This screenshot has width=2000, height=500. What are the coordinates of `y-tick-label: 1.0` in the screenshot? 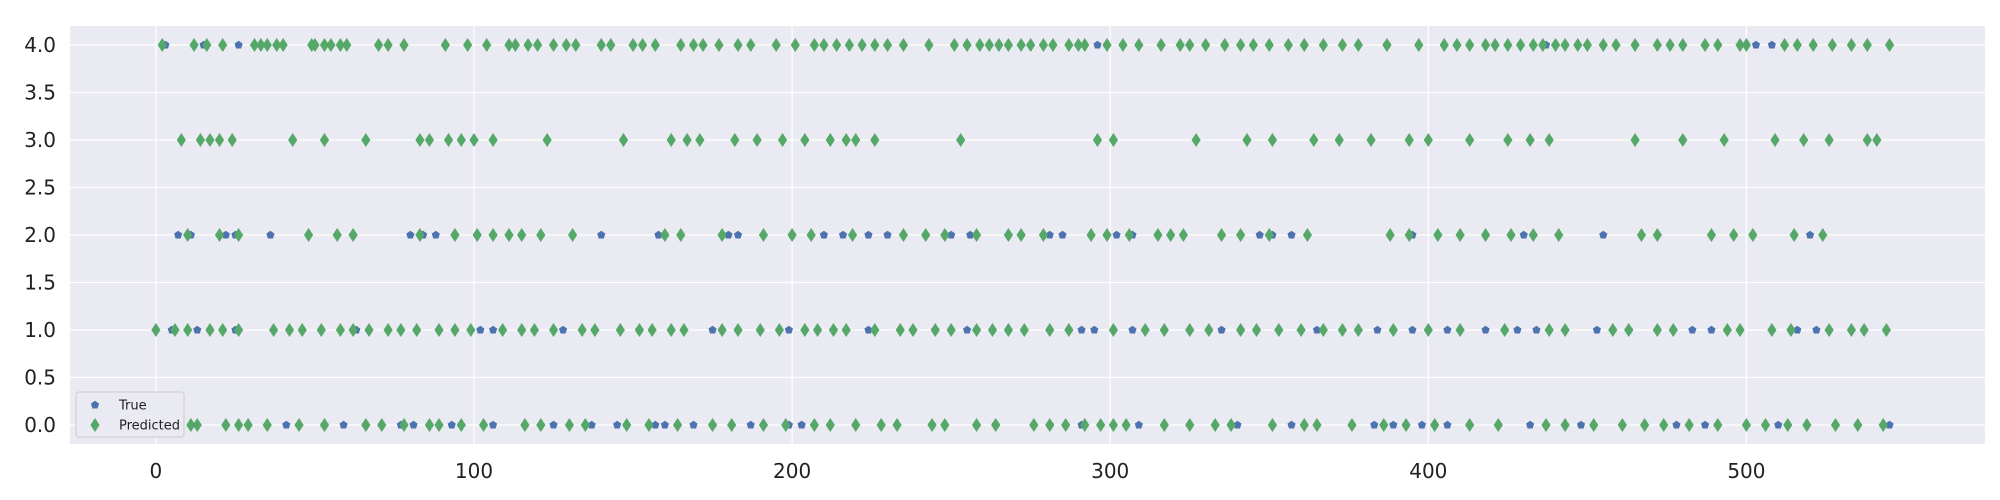 It's located at (40, 330).